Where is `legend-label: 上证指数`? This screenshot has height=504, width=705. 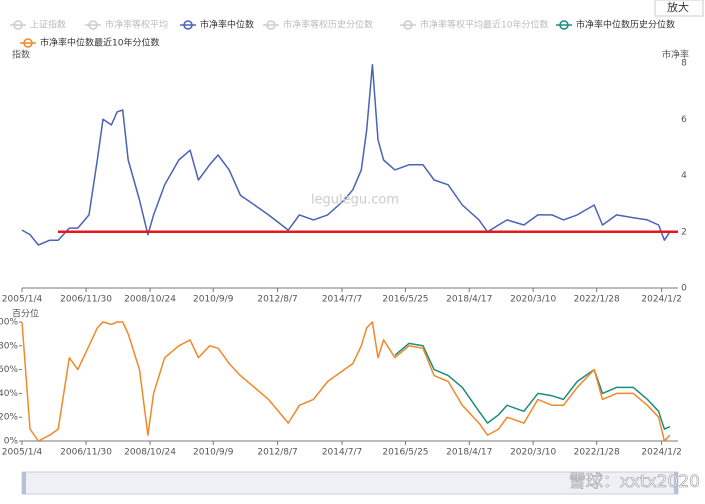 legend-label: 上证指数 is located at coordinates (48, 25).